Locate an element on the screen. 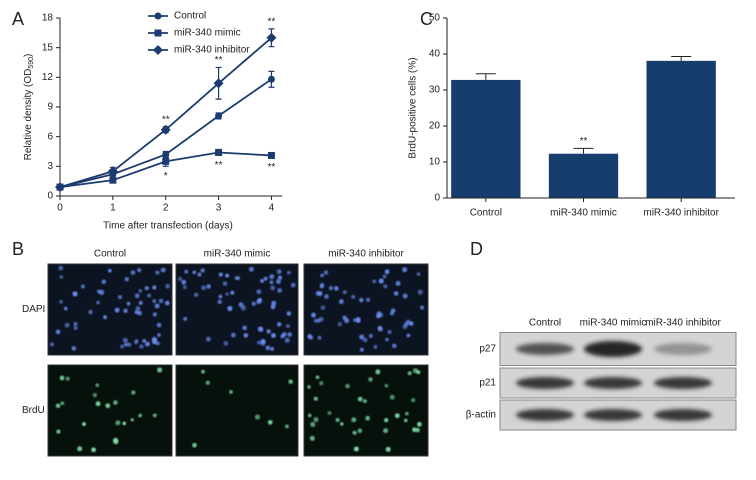 The image size is (756, 480). column-label: Control is located at coordinates (545, 323).